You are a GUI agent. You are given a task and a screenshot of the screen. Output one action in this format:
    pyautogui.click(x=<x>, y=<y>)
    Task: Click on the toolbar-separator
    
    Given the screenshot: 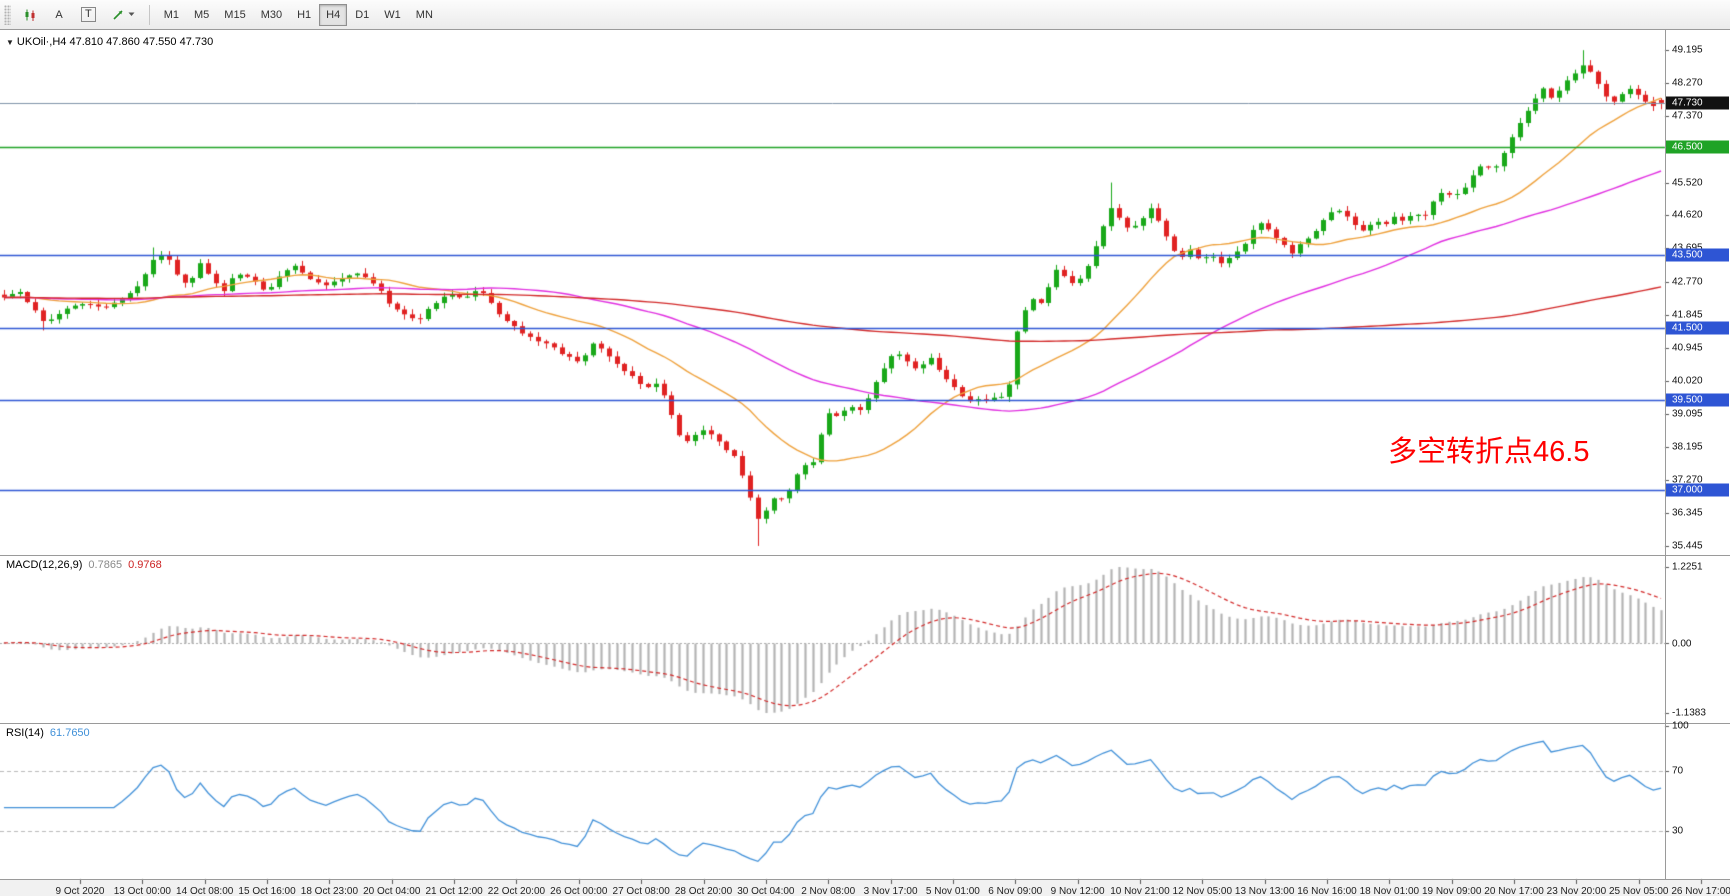 What is the action you would take?
    pyautogui.click(x=149, y=14)
    